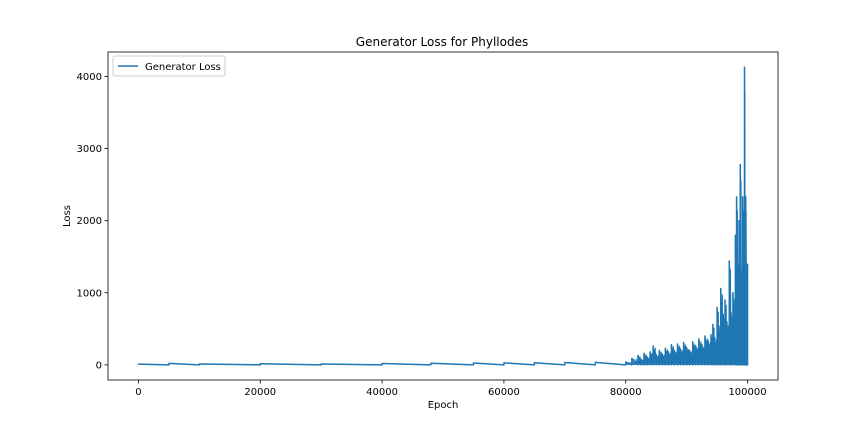  Describe the element at coordinates (138, 392) in the screenshot. I see `x-tick-label: 0` at that location.